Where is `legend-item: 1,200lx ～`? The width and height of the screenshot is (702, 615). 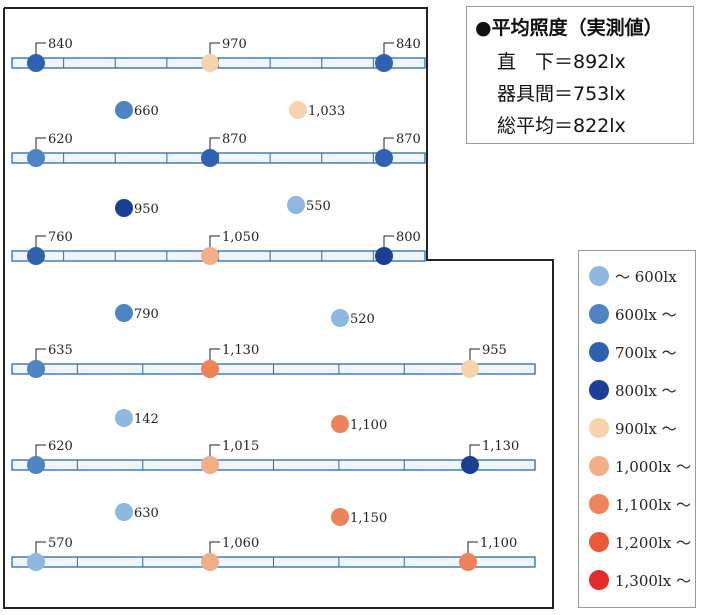
legend-item: 1,200lx ～ is located at coordinates (640, 542).